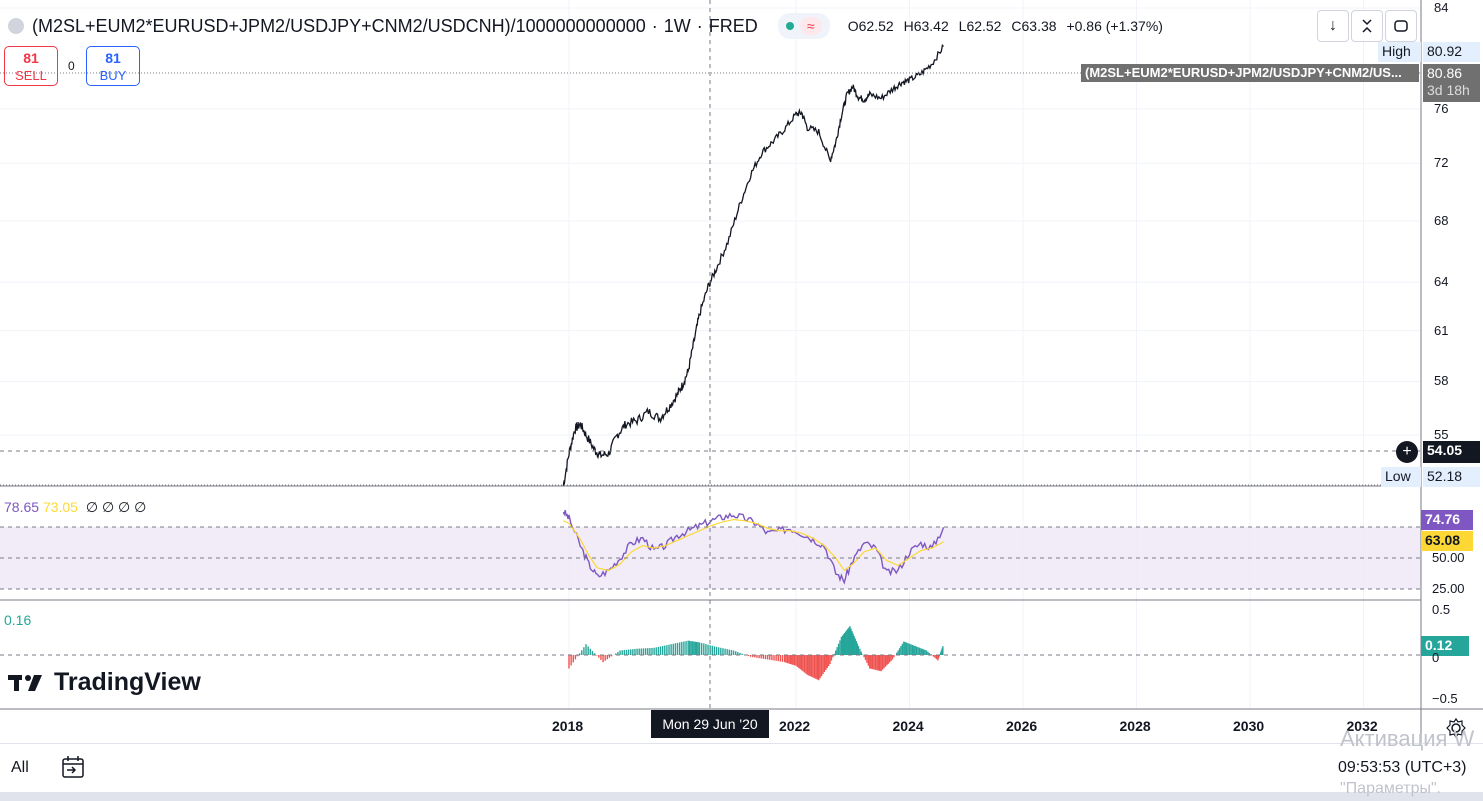  Describe the element at coordinates (75, 507) in the screenshot. I see `rsi-legend: 78.65 73.05 ∅ ∅ ∅ ∅` at that location.